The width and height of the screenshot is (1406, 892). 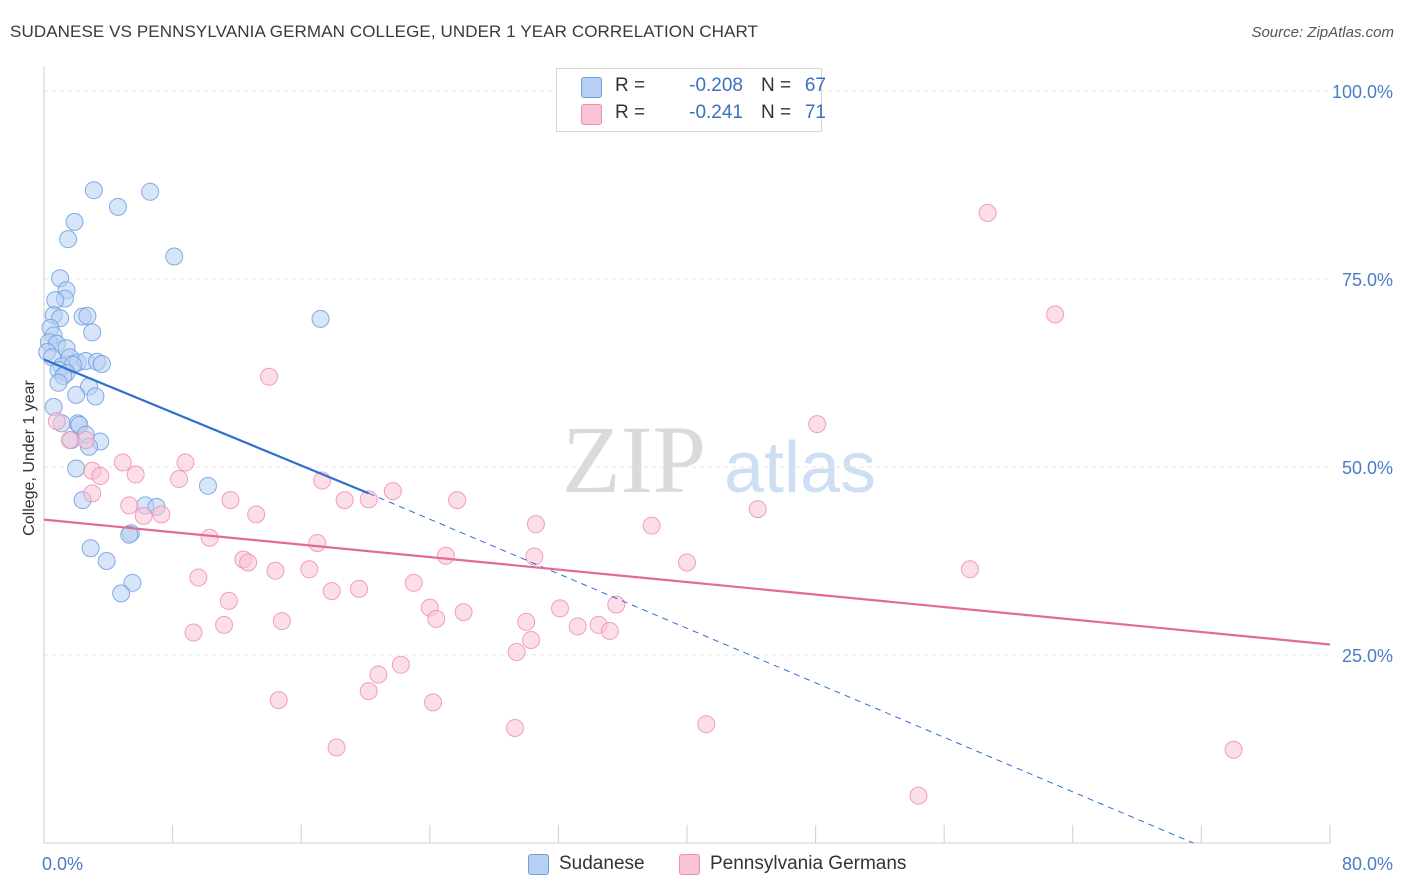 What do you see at coordinates (1367, 468) in the screenshot?
I see `y-tick-label-1: 50.0%` at bounding box center [1367, 468].